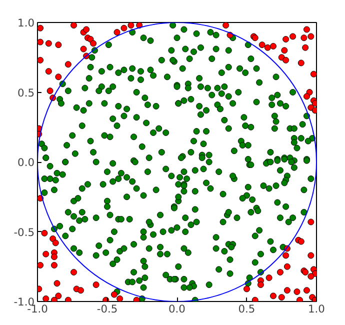  Describe the element at coordinates (247, 309) in the screenshot. I see `x-tick-label: 0.5` at that location.